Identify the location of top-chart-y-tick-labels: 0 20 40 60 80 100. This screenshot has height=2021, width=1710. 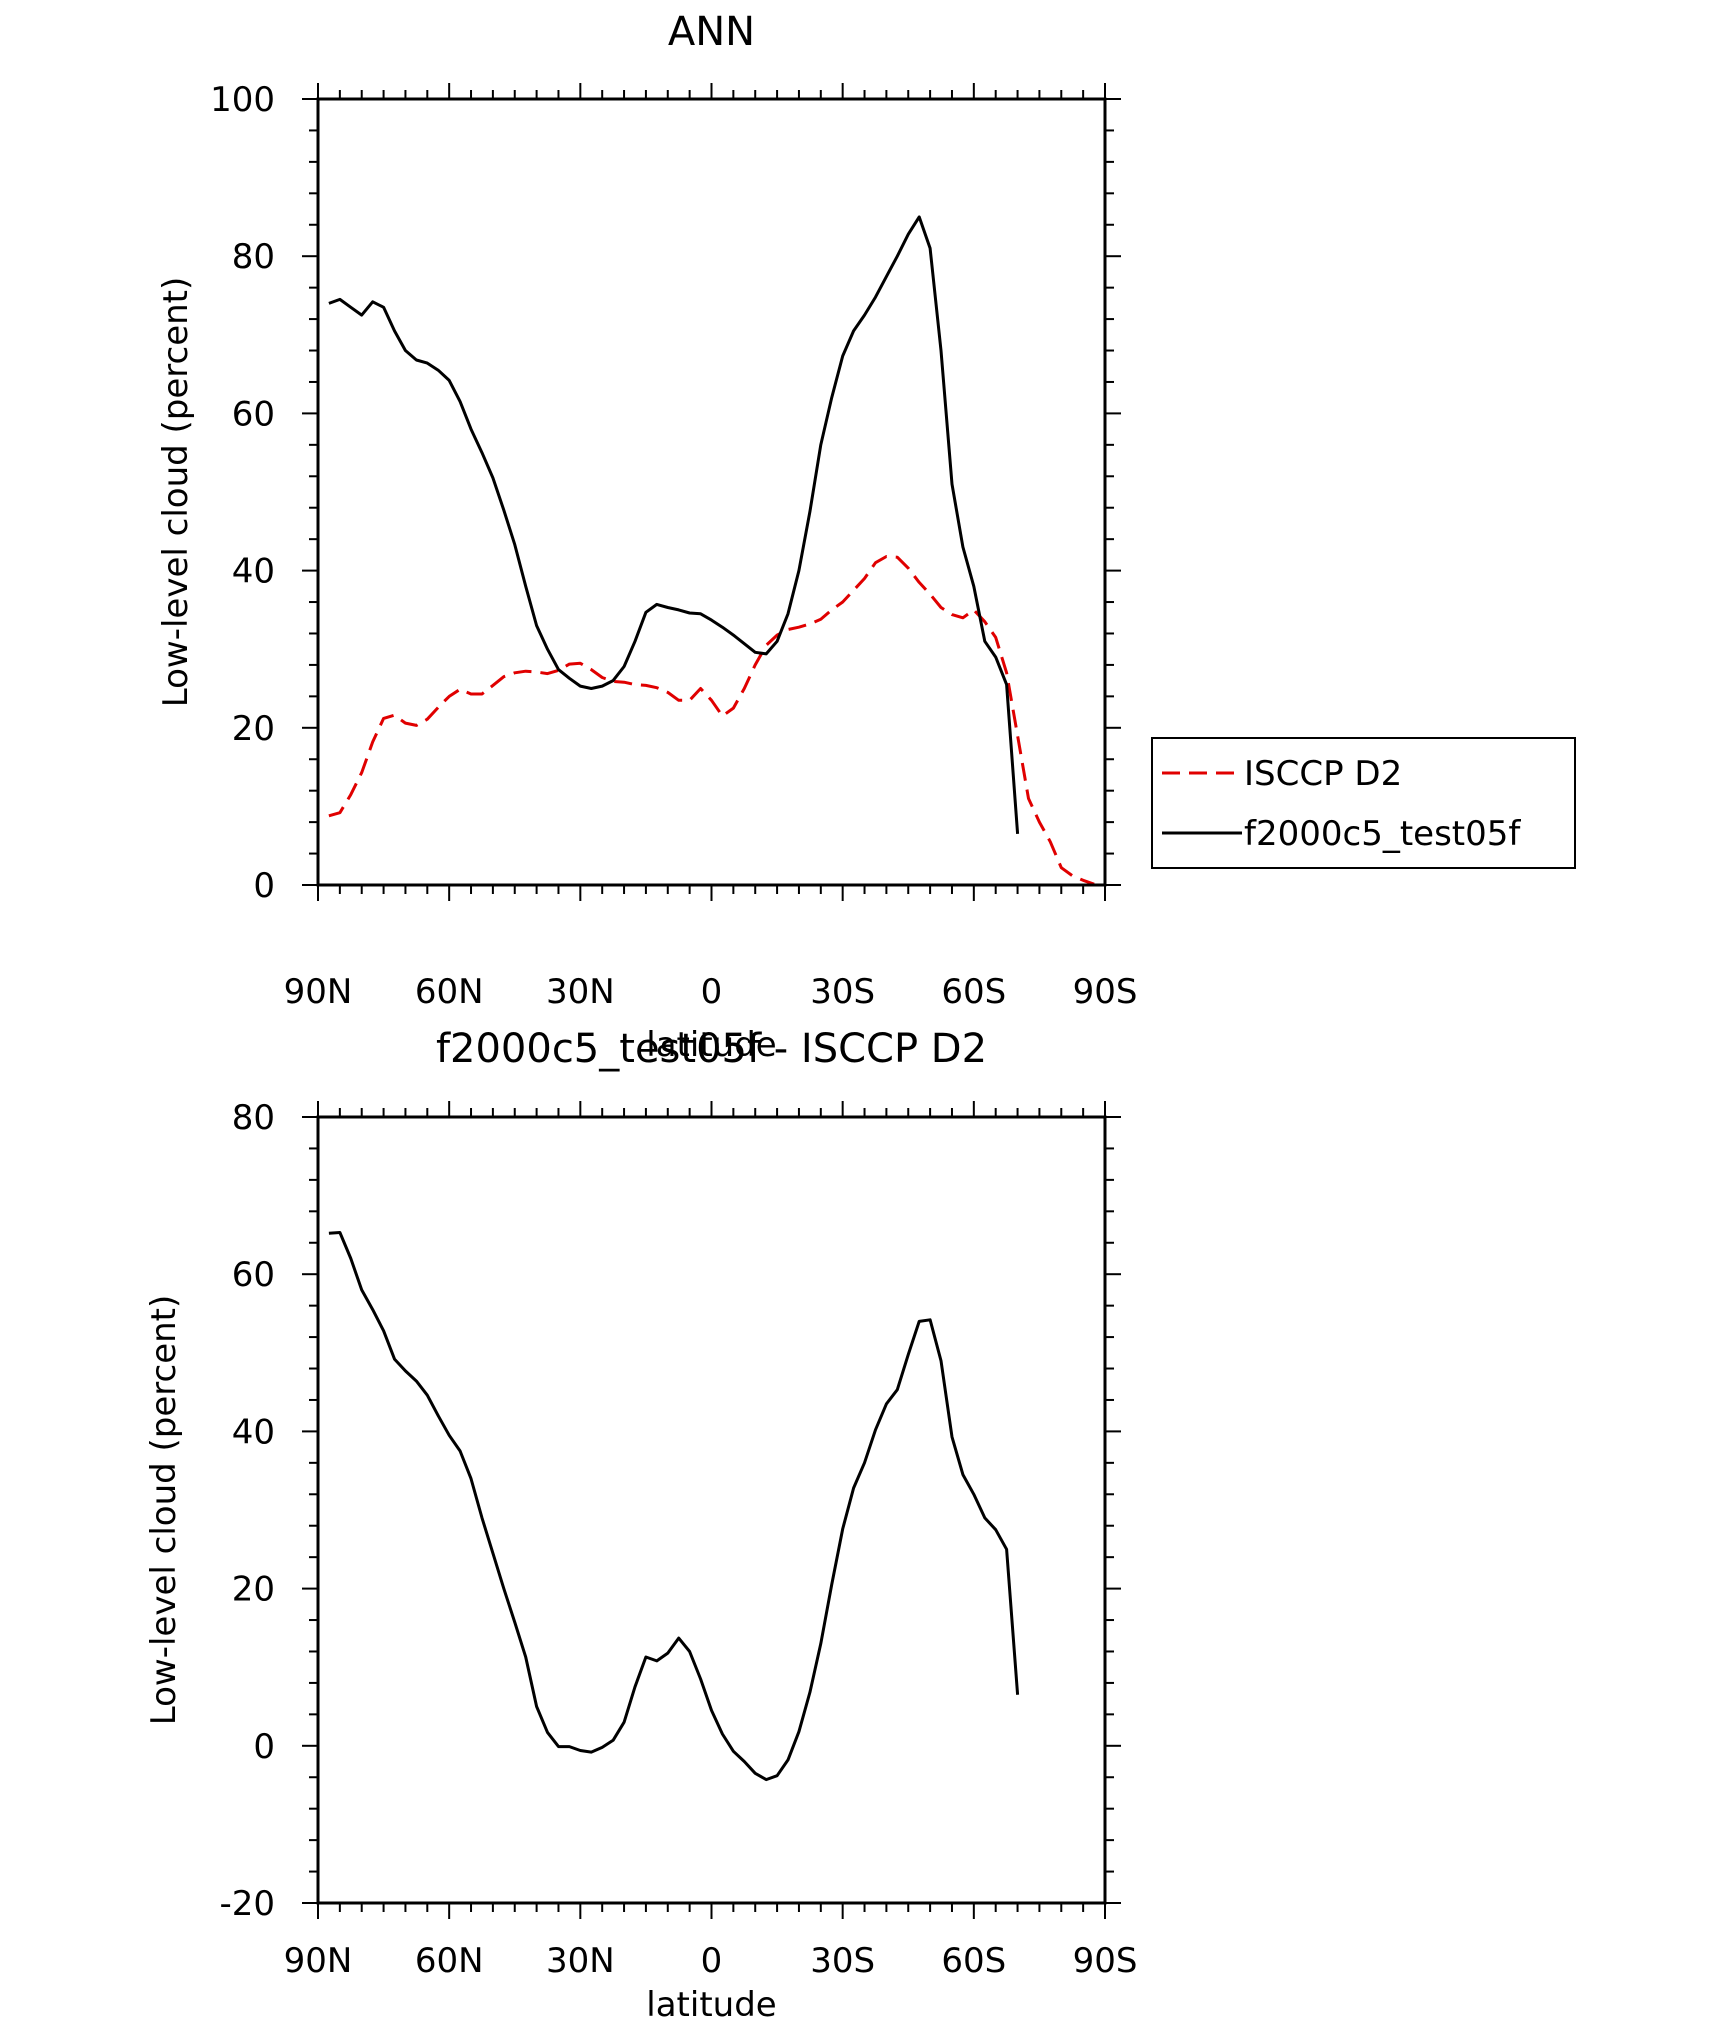
(242, 493).